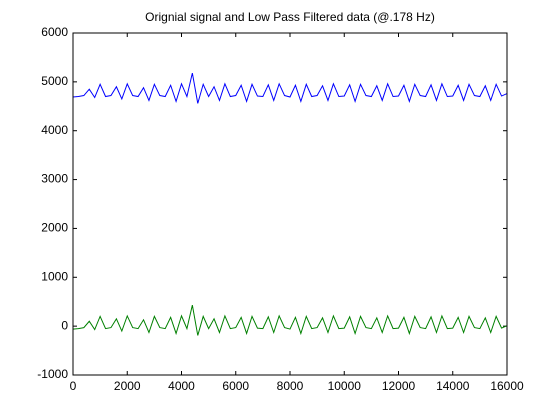 The width and height of the screenshot is (560, 420). What do you see at coordinates (453, 386) in the screenshot?
I see `x-tick-label: 14000` at bounding box center [453, 386].